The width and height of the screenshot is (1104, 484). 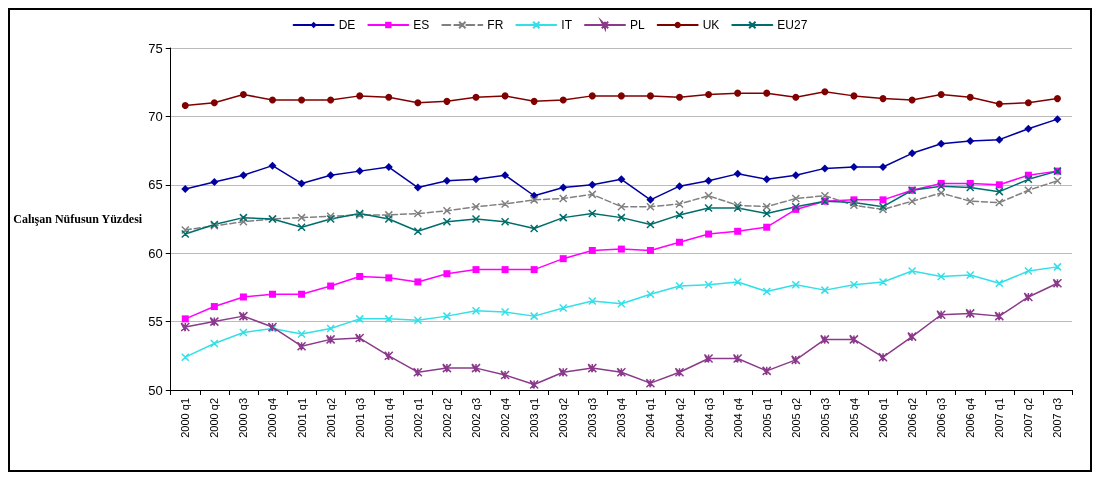 I want to click on x-tick-label: 2001 q3, so click(x=359, y=418).